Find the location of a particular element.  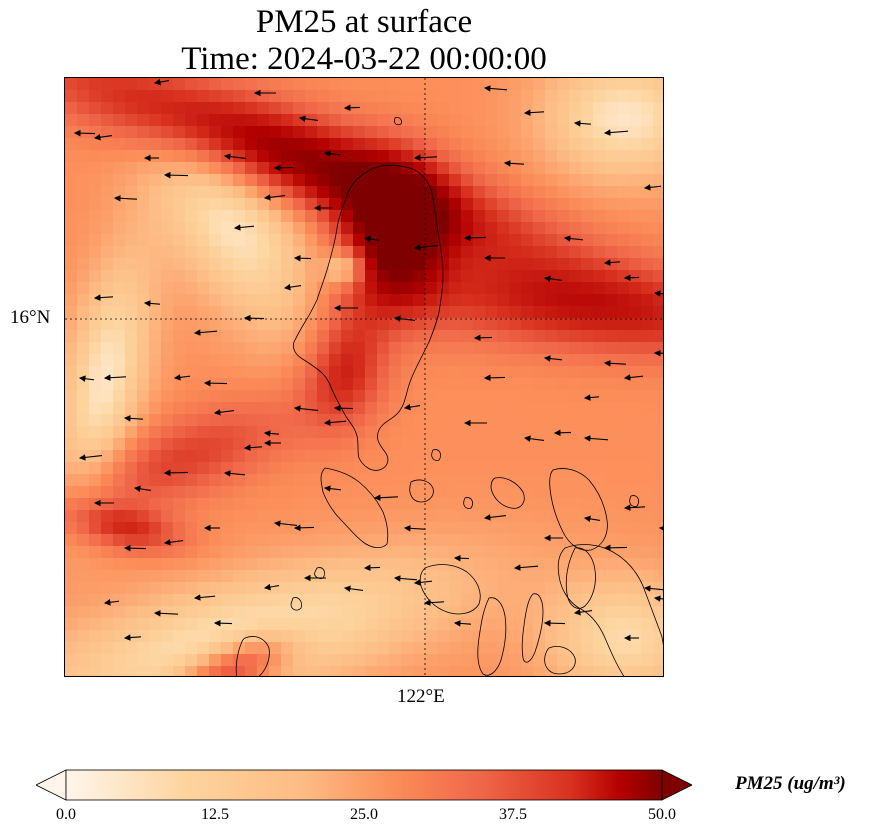

coastline-palawan is located at coordinates (252, 656).